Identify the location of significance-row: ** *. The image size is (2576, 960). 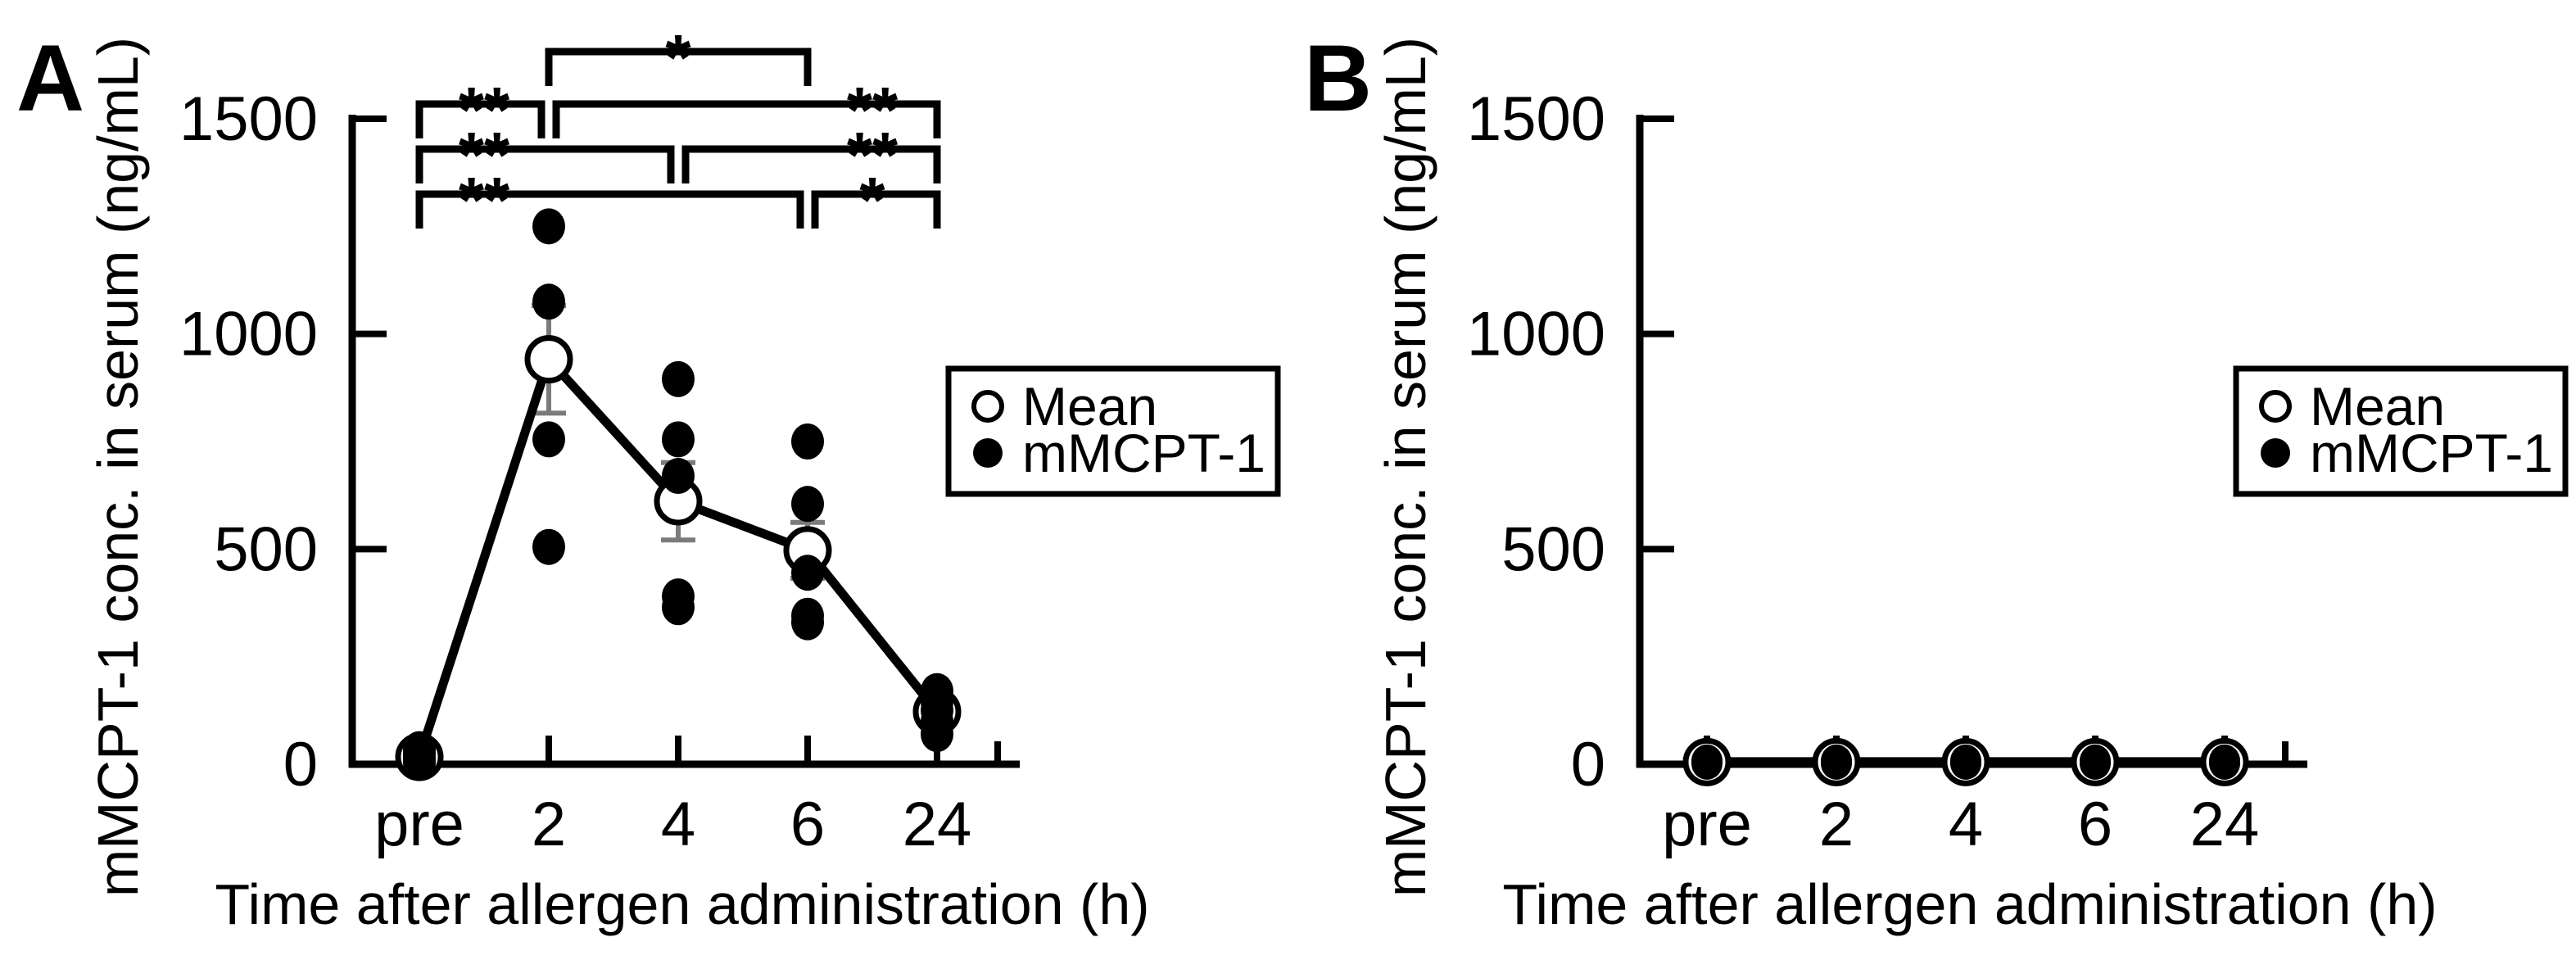
(678, 201).